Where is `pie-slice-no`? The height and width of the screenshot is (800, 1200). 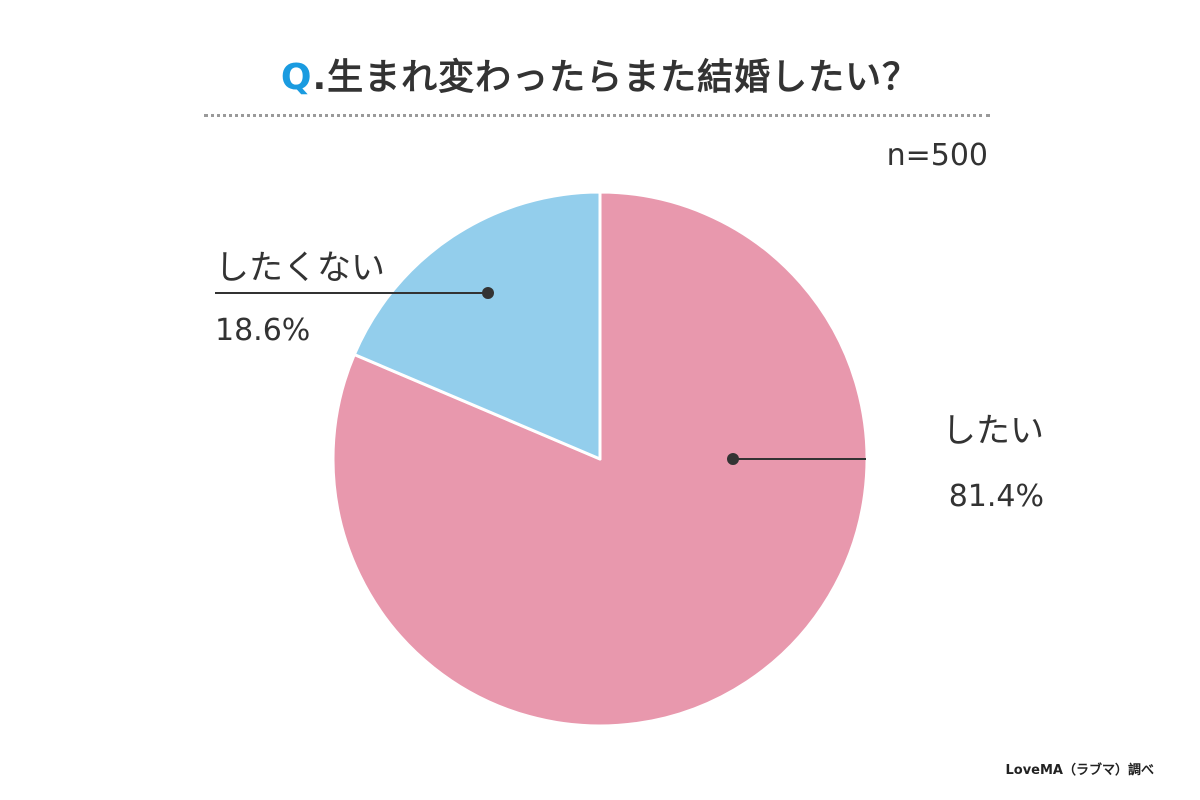 pie-slice-no is located at coordinates (477, 325).